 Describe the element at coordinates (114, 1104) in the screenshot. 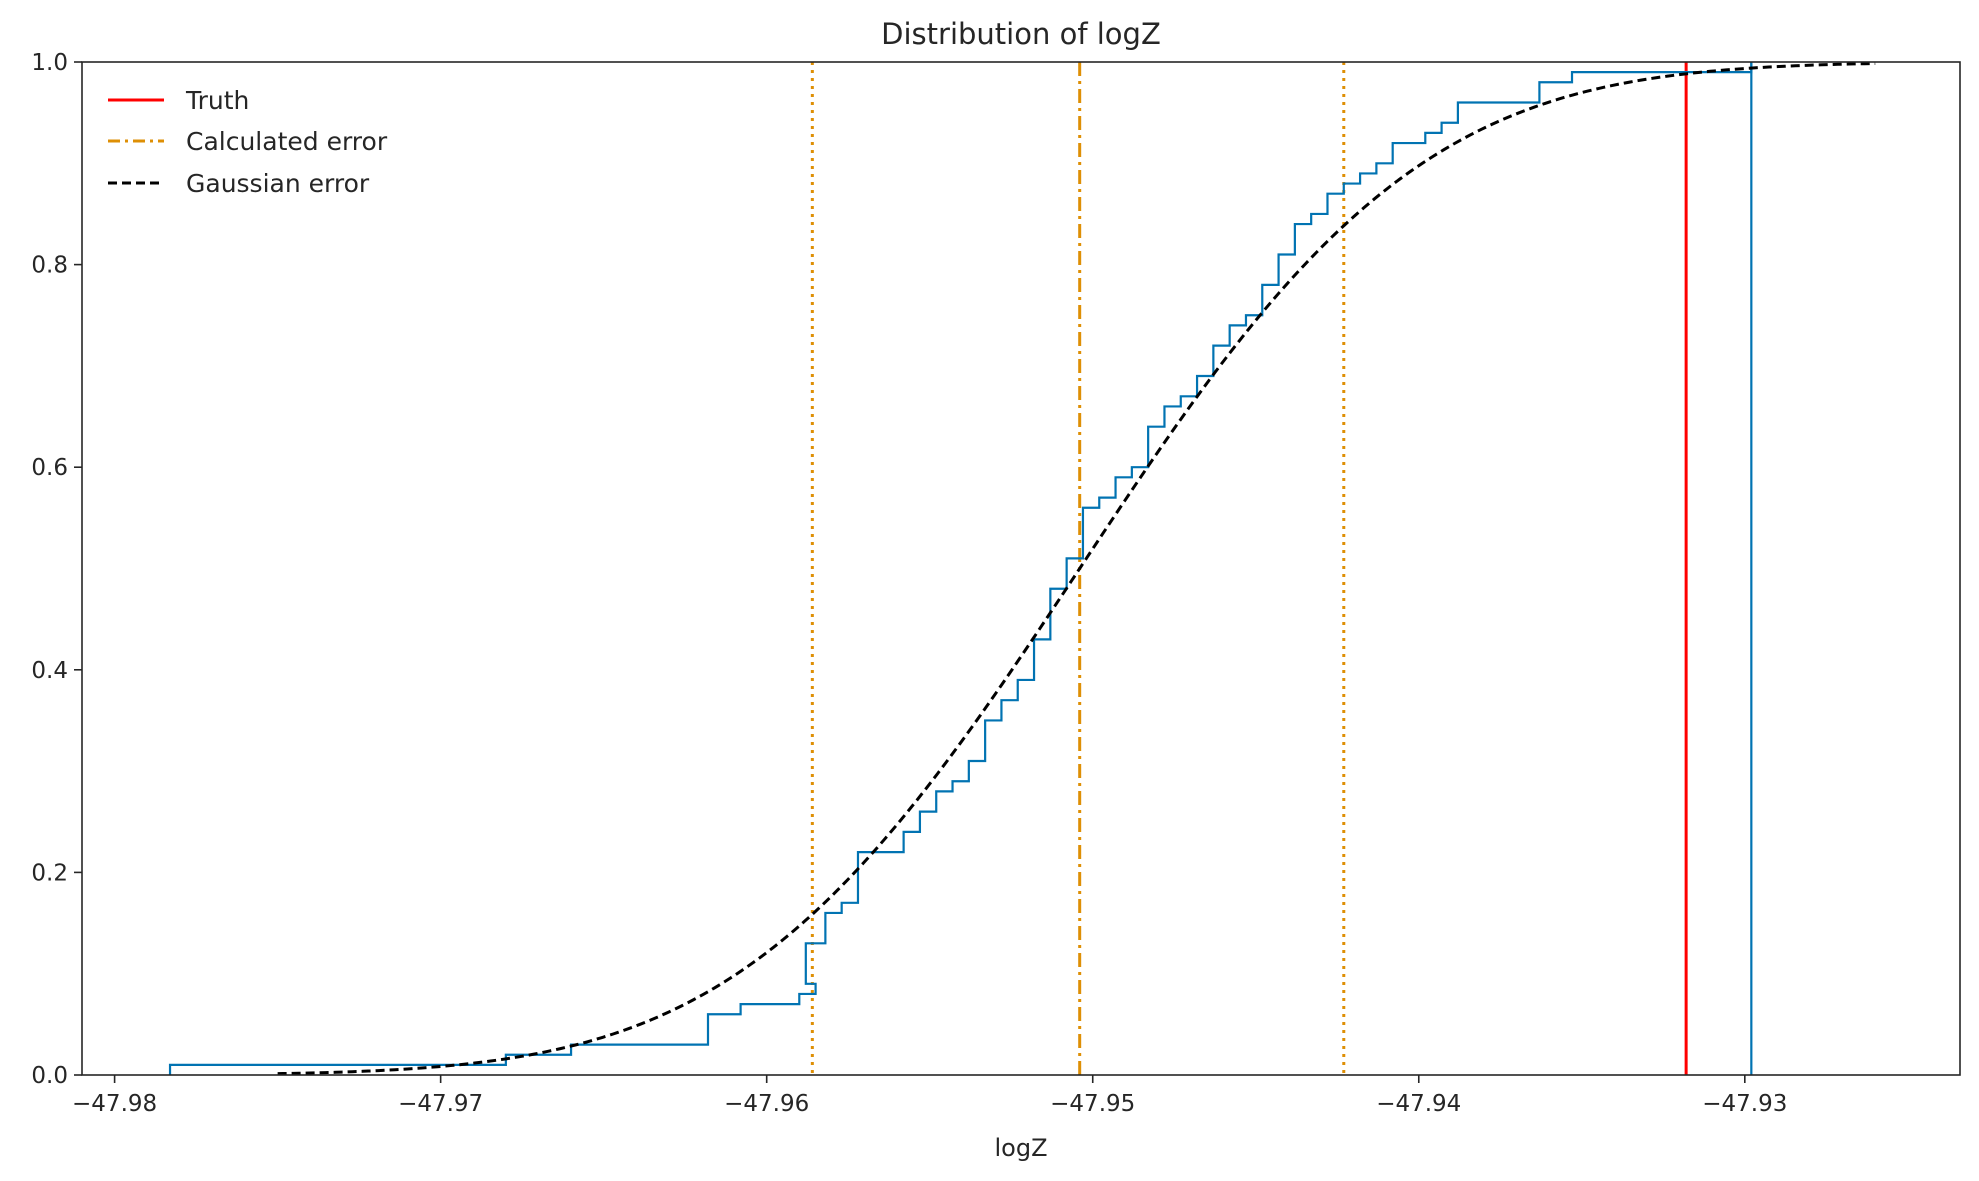

I see `x-tick-label: −47.98` at that location.